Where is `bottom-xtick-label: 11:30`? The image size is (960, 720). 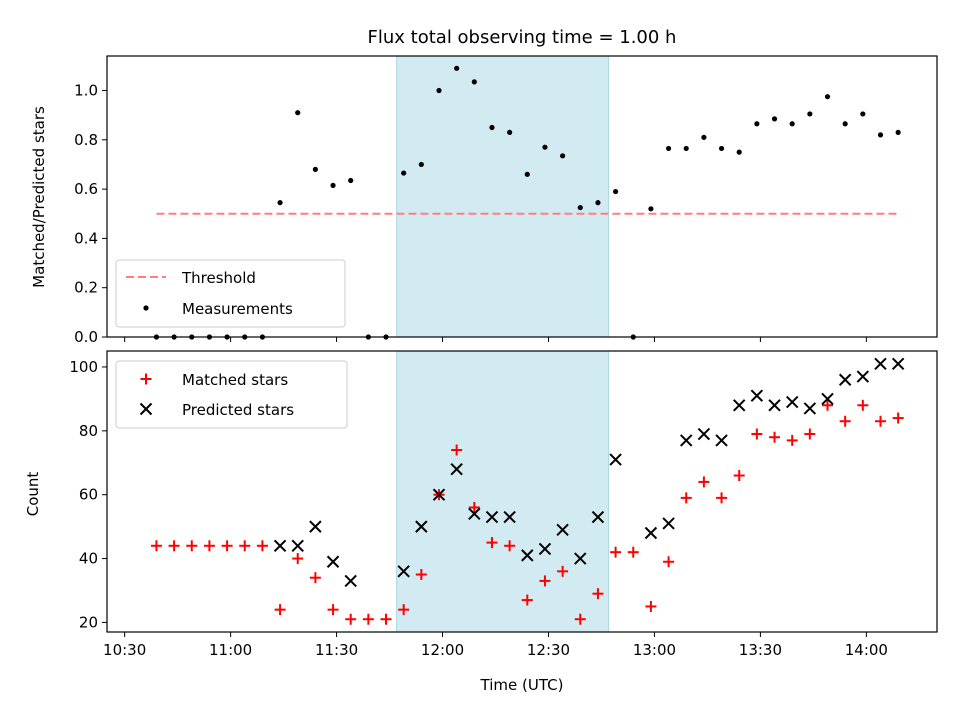
bottom-xtick-label: 11:30 is located at coordinates (336, 650).